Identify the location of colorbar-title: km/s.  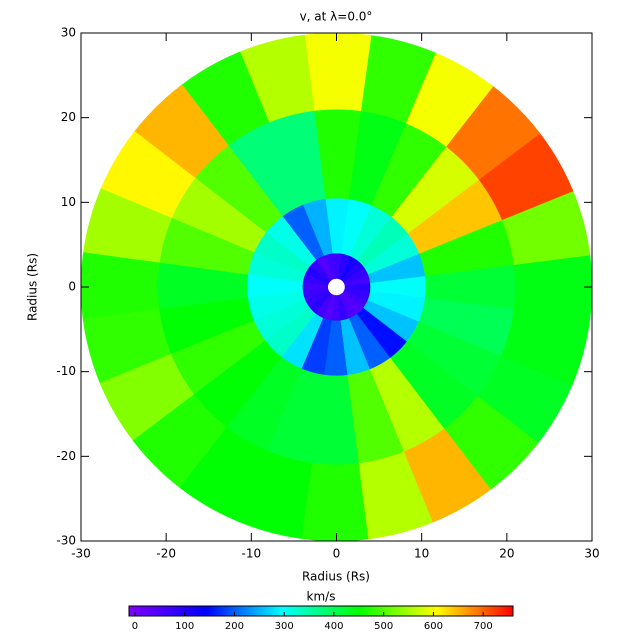
(321, 597).